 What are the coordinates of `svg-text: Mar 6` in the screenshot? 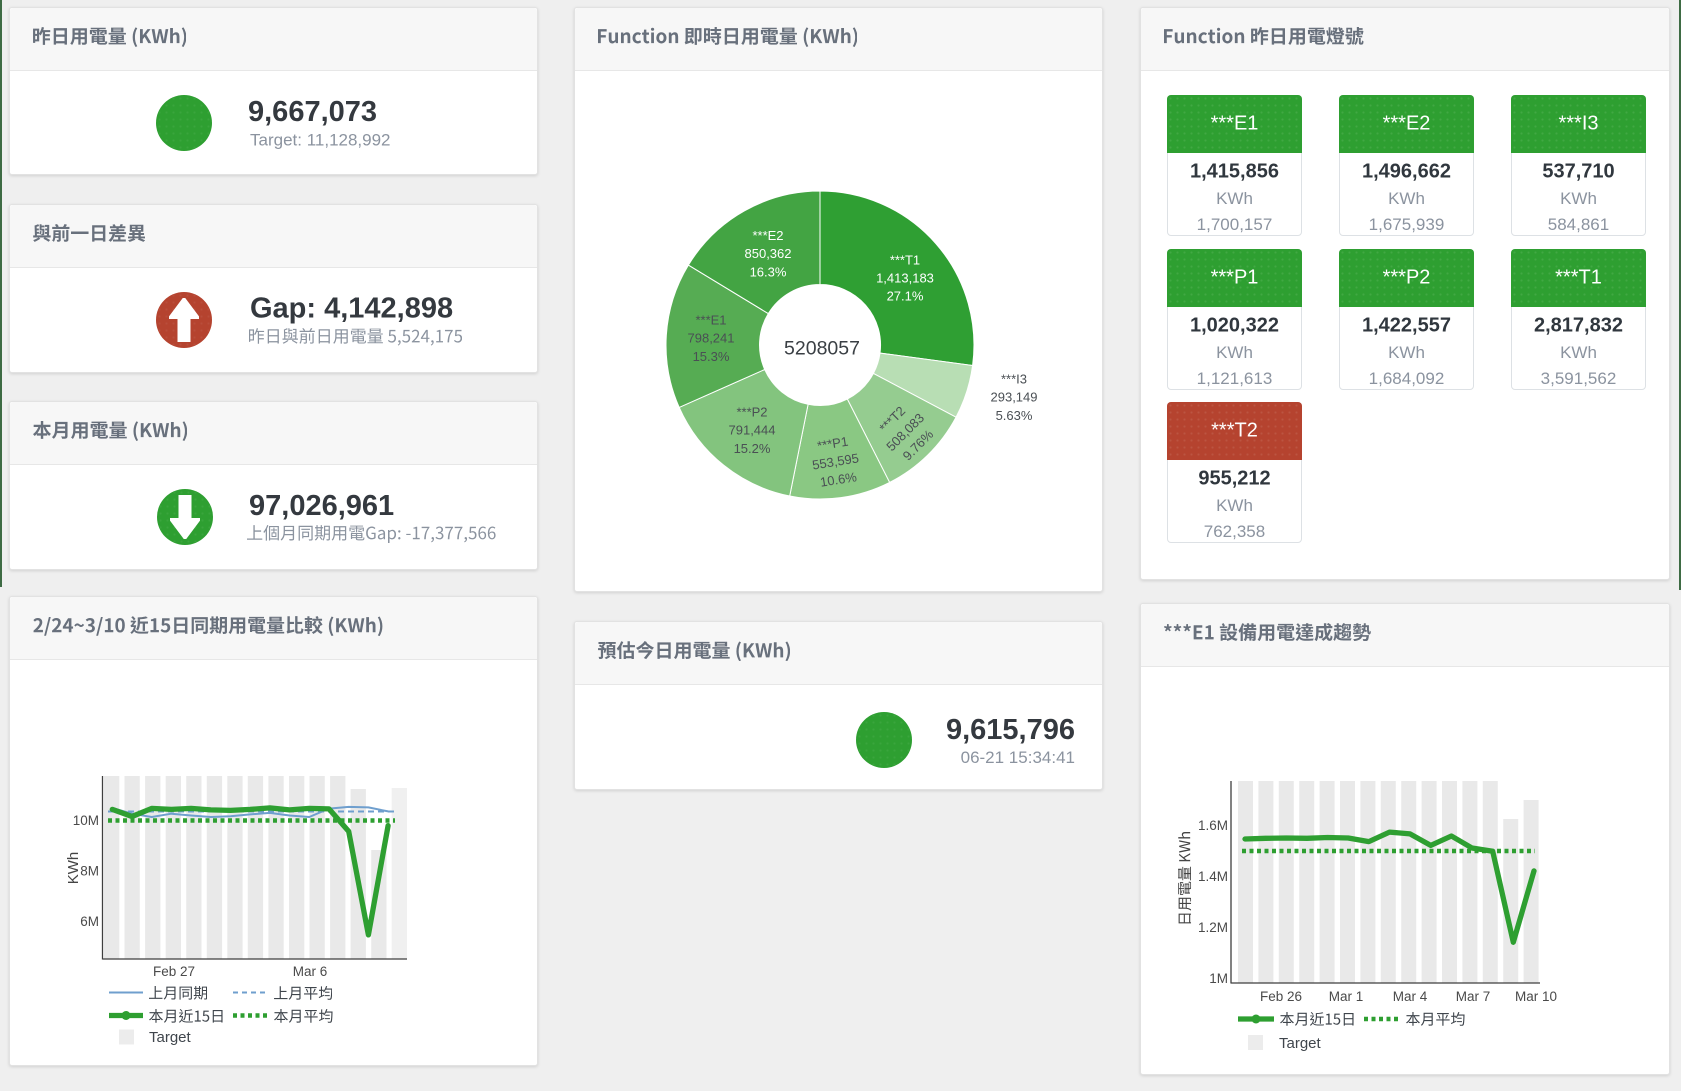 It's located at (310, 971).